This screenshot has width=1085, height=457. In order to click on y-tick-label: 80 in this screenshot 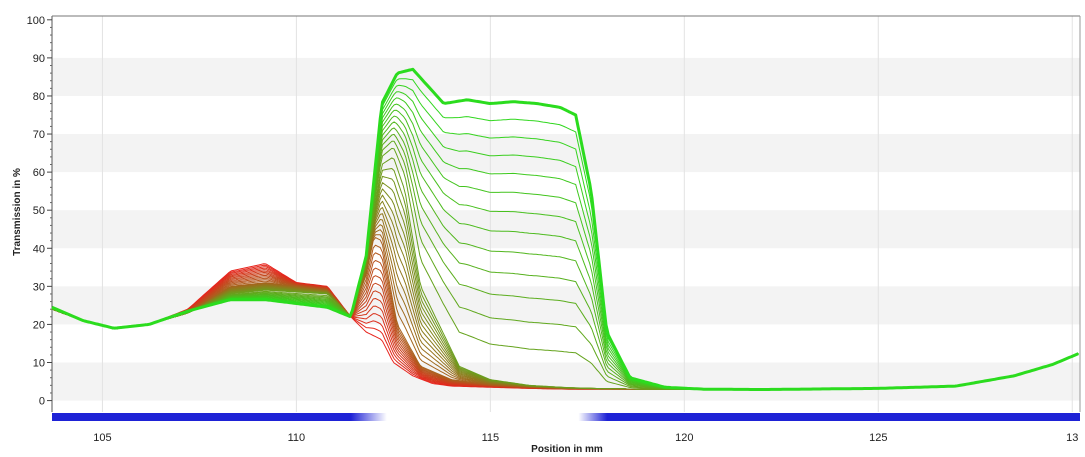, I will do `click(39, 97)`.